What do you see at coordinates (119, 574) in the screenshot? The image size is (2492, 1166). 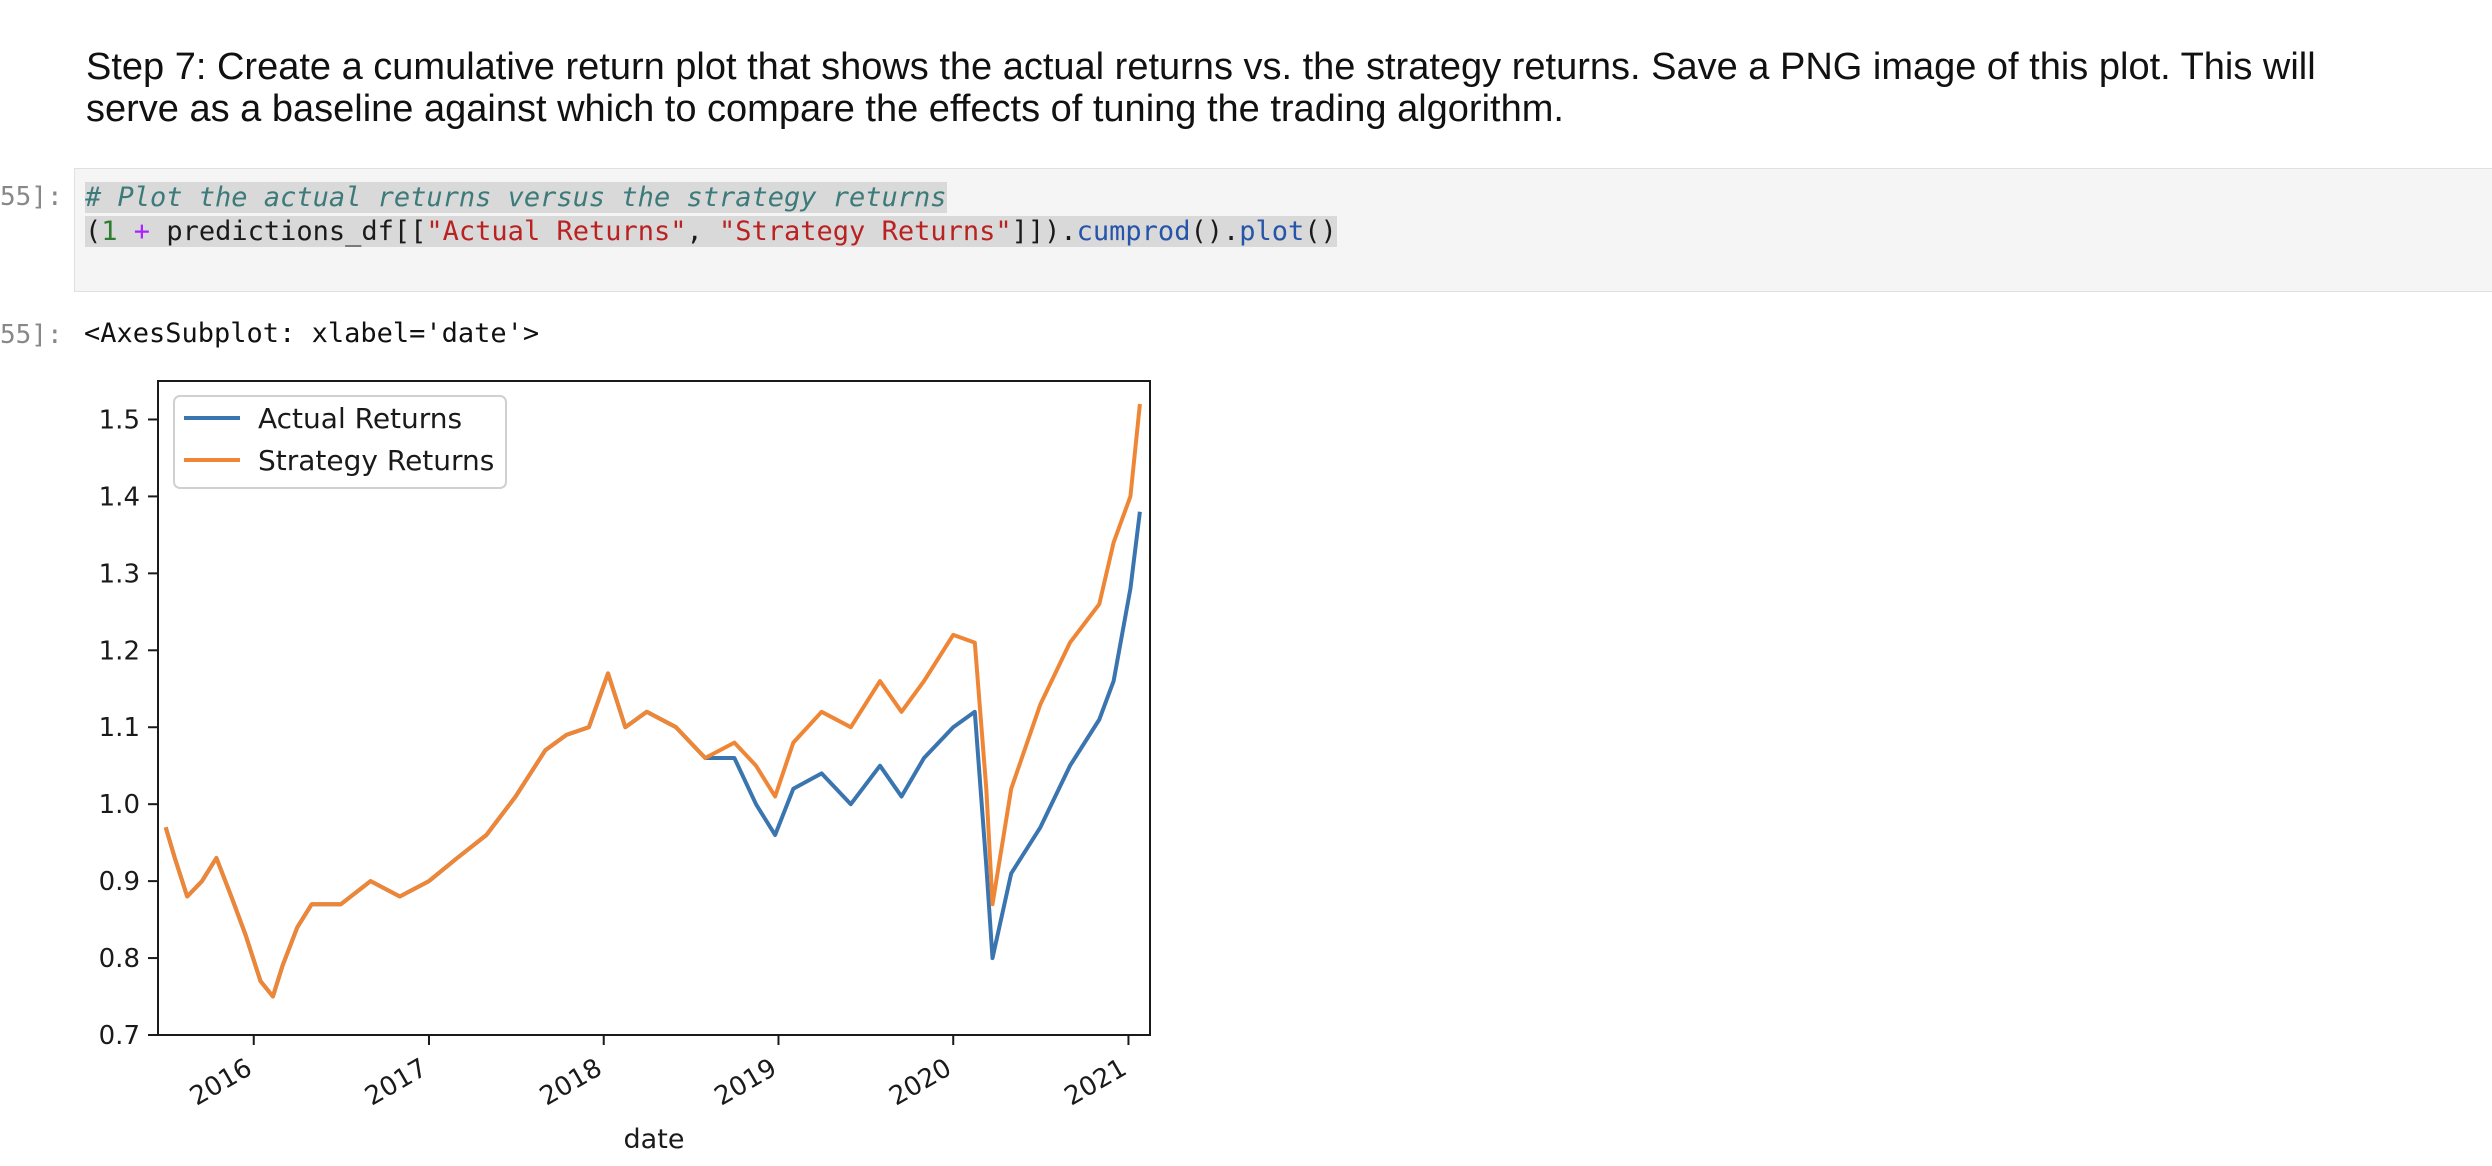 I see `y-tick-label: 1.3` at bounding box center [119, 574].